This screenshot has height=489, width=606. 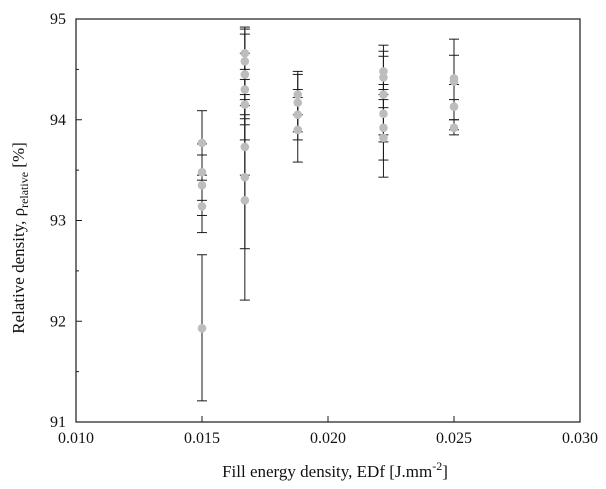 I want to click on x-axis-title-text: Fill energy density, EDf [J.mm, so click(x=327, y=471).